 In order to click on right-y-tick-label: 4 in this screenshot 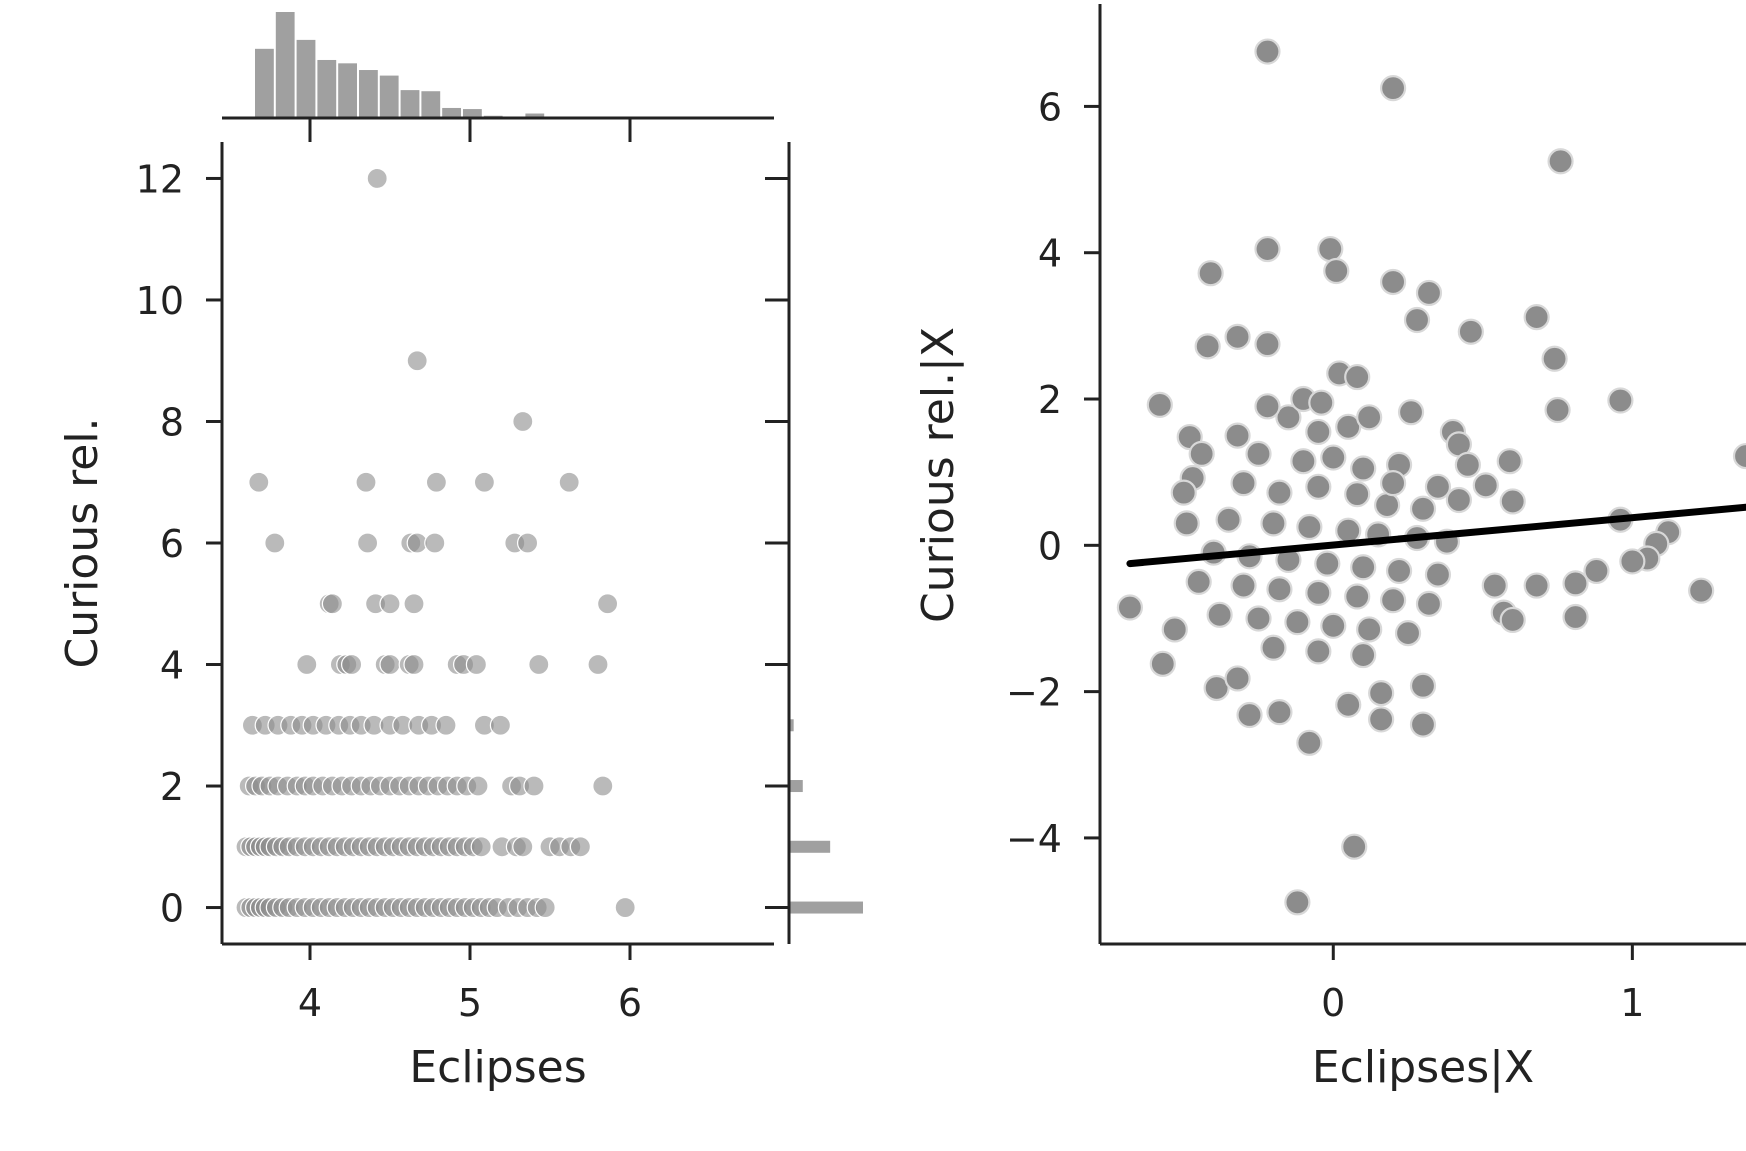, I will do `click(1050, 254)`.